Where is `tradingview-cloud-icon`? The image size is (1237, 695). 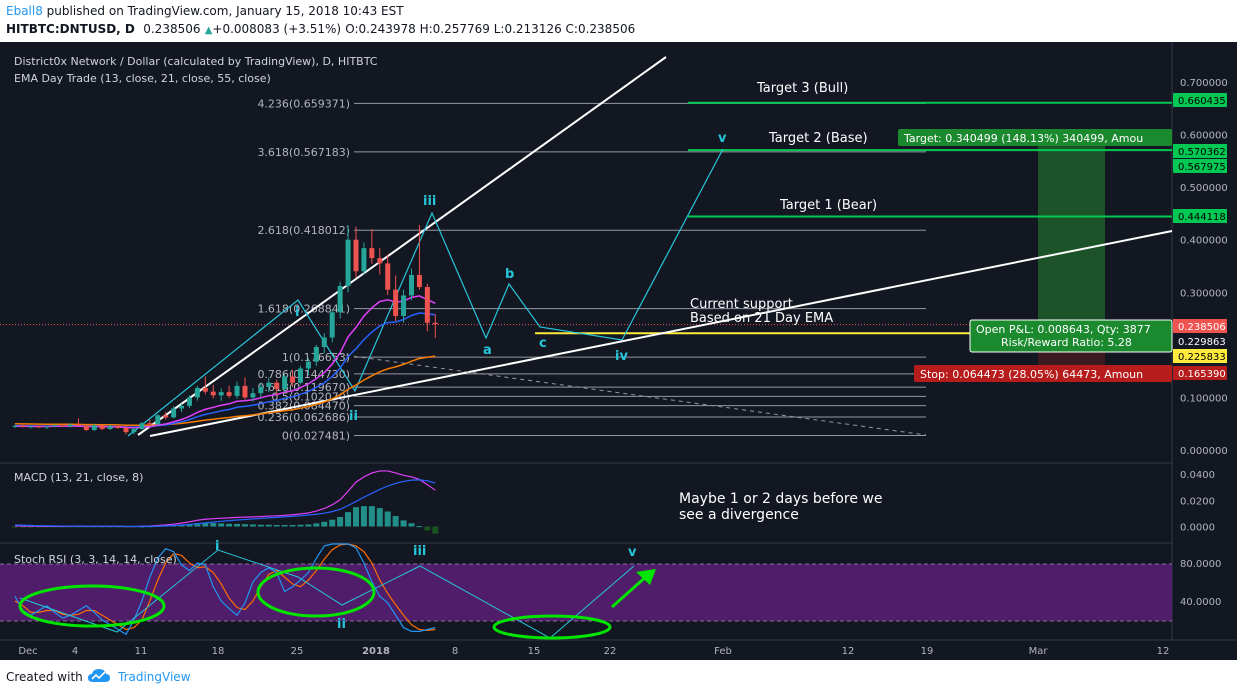 tradingview-cloud-icon is located at coordinates (99, 676).